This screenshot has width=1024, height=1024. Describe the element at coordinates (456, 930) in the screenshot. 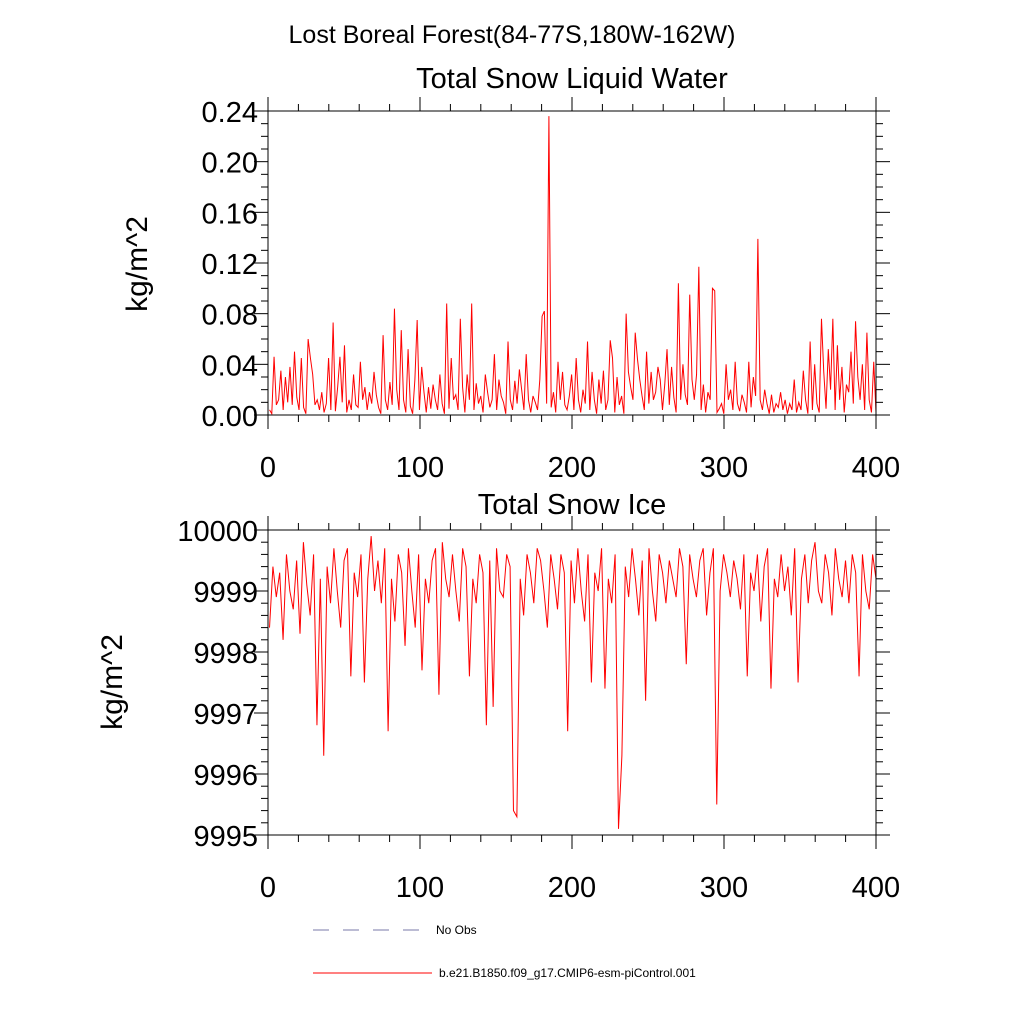

I see `legend-label-no-obs: No Obs` at that location.